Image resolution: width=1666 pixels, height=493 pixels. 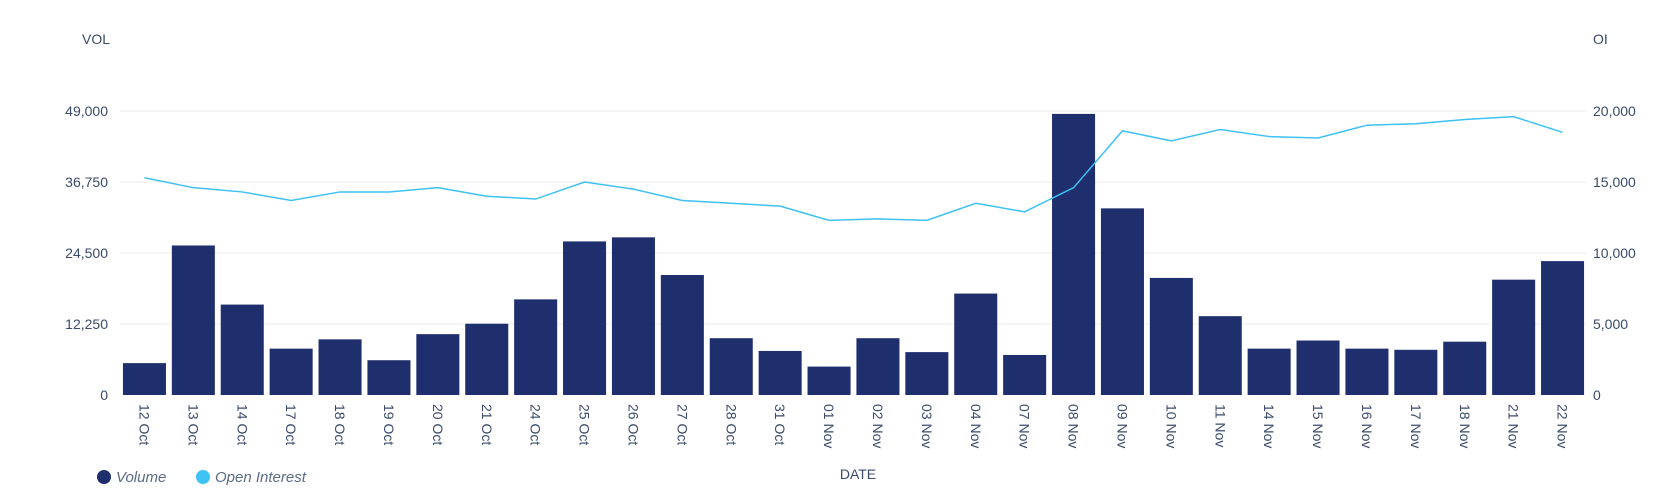 I want to click on x-tick-label: 17 Oct, so click(x=291, y=424).